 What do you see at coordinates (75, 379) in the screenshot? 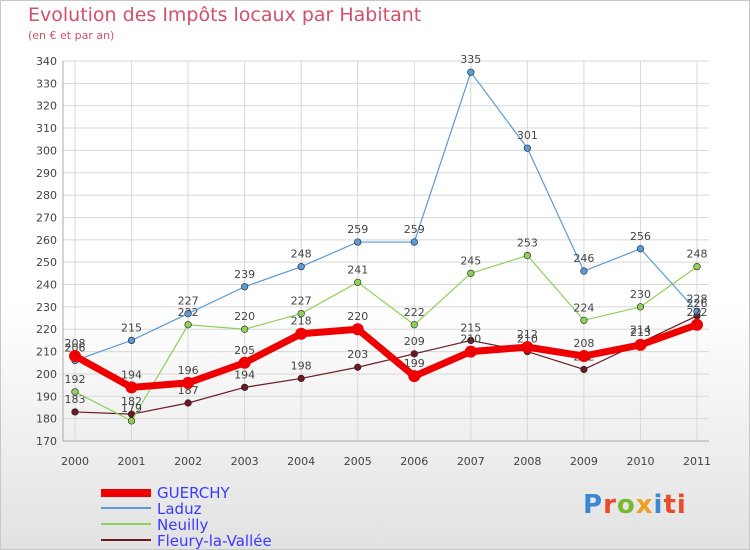
I see `data-label: 192` at bounding box center [75, 379].